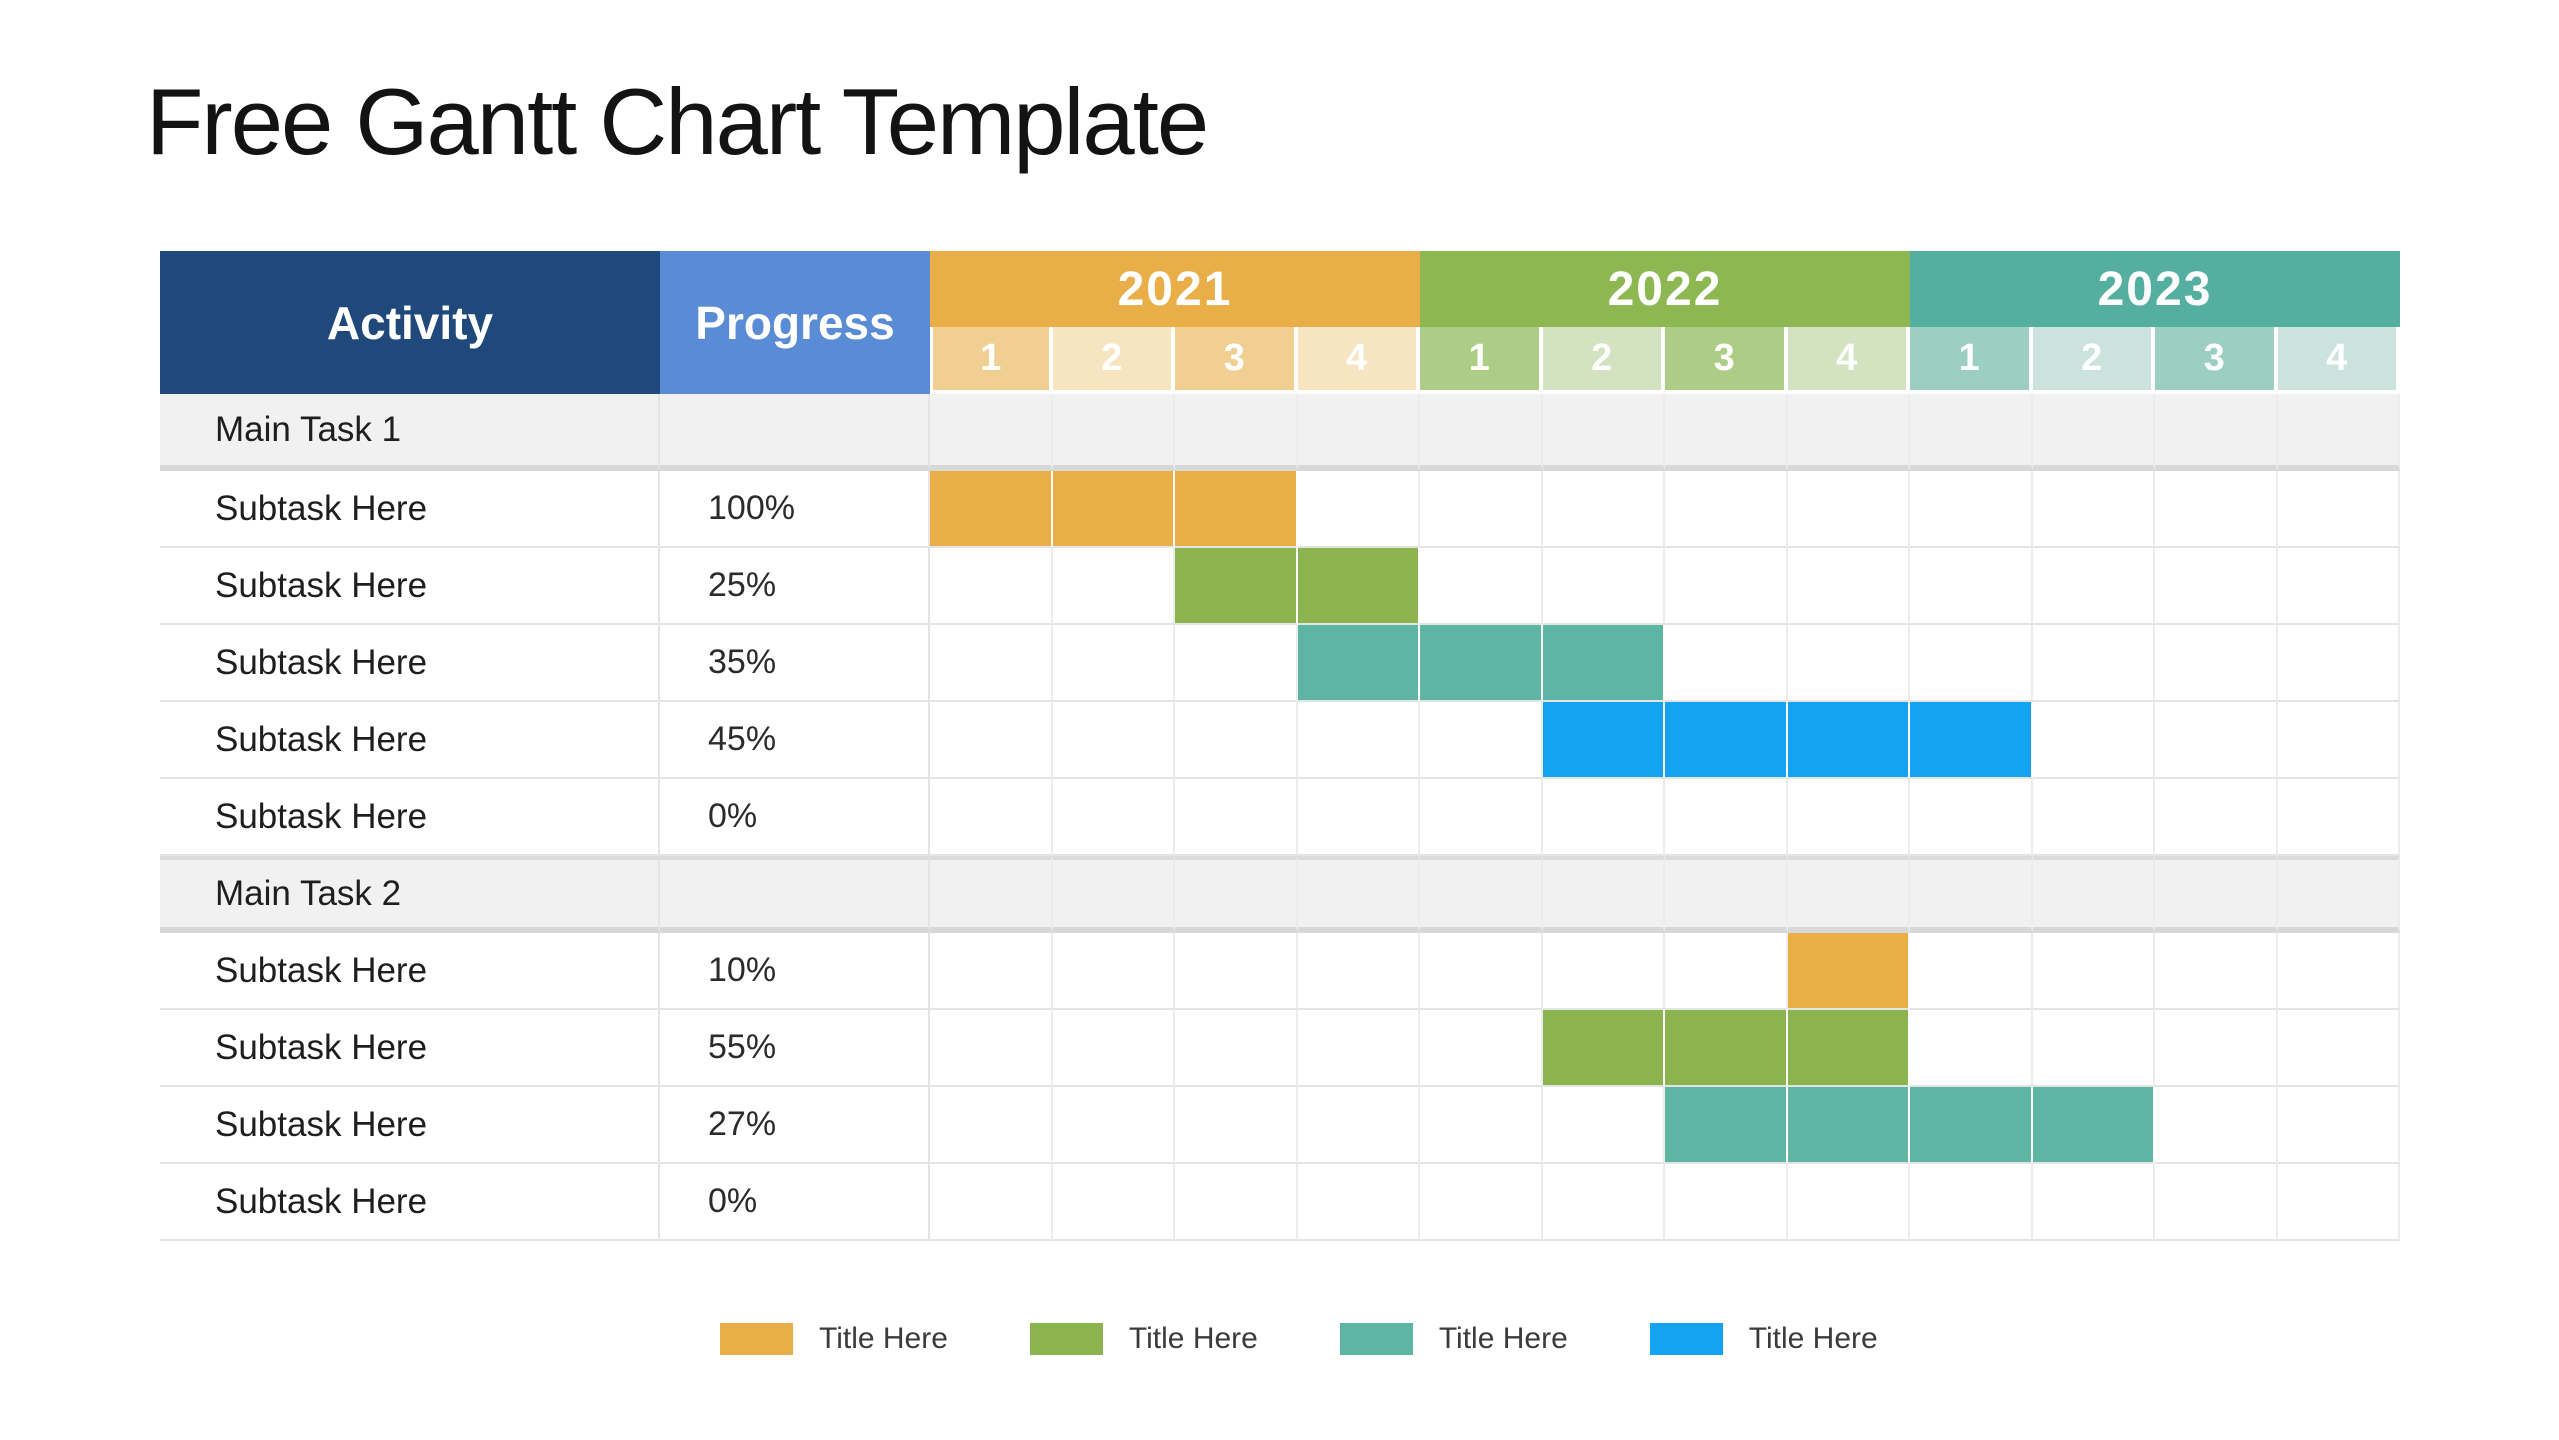 Image resolution: width=2559 pixels, height=1440 pixels. What do you see at coordinates (795, 1125) in the screenshot?
I see `progress-cell: 27%` at bounding box center [795, 1125].